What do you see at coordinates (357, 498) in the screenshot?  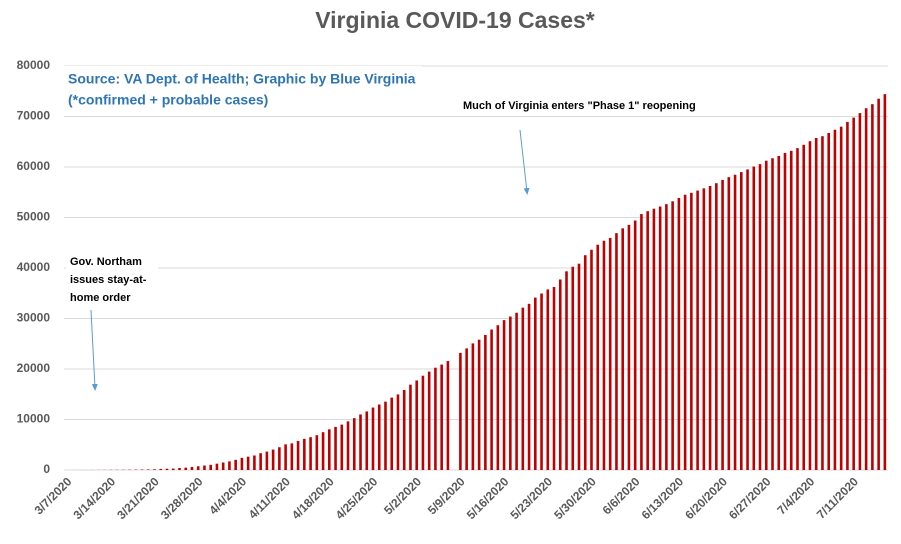 I see `x-tick-label: 4/25/2020` at bounding box center [357, 498].